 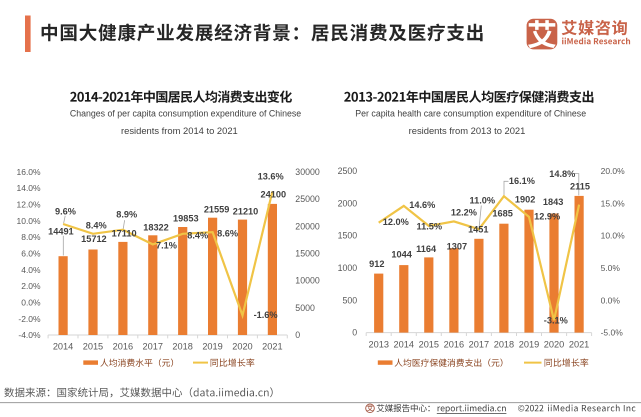 What do you see at coordinates (307, 281) in the screenshot?
I see `svg-text: 10000` at bounding box center [307, 281].